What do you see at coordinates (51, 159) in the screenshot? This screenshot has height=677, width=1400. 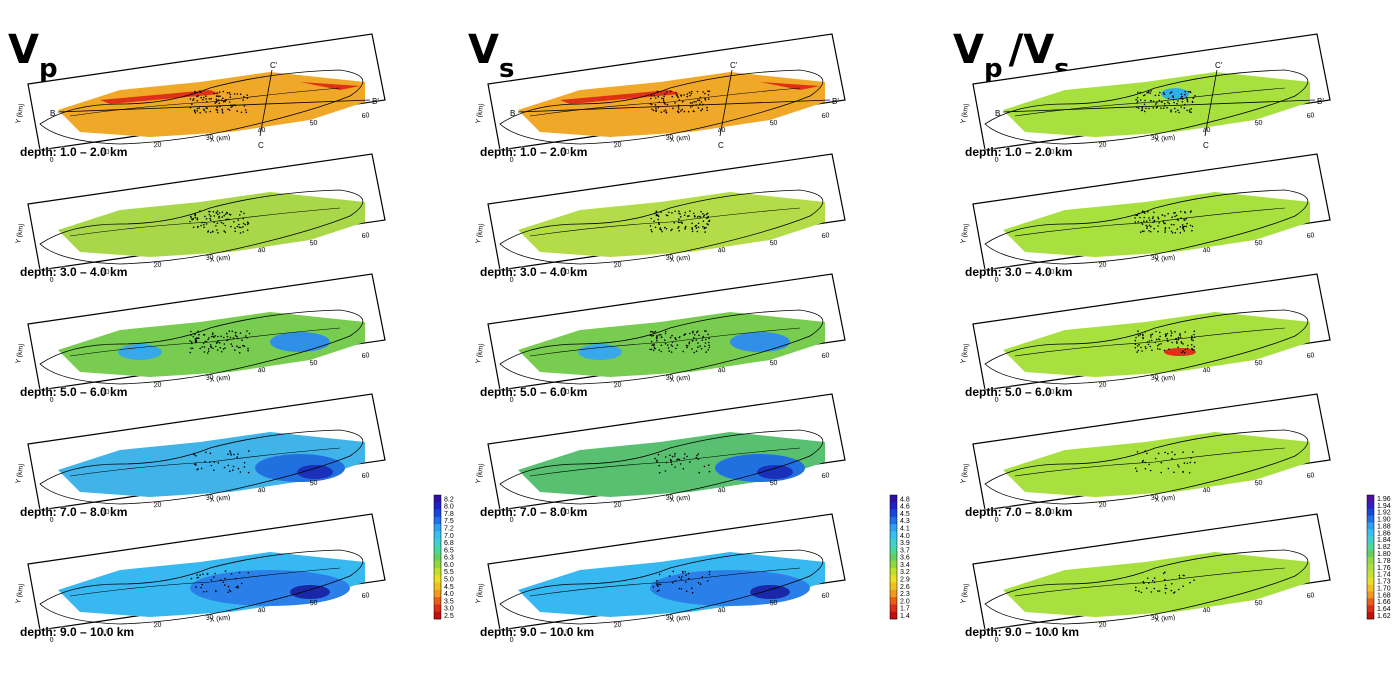 I see `x-tick-label: 0` at bounding box center [51, 159].